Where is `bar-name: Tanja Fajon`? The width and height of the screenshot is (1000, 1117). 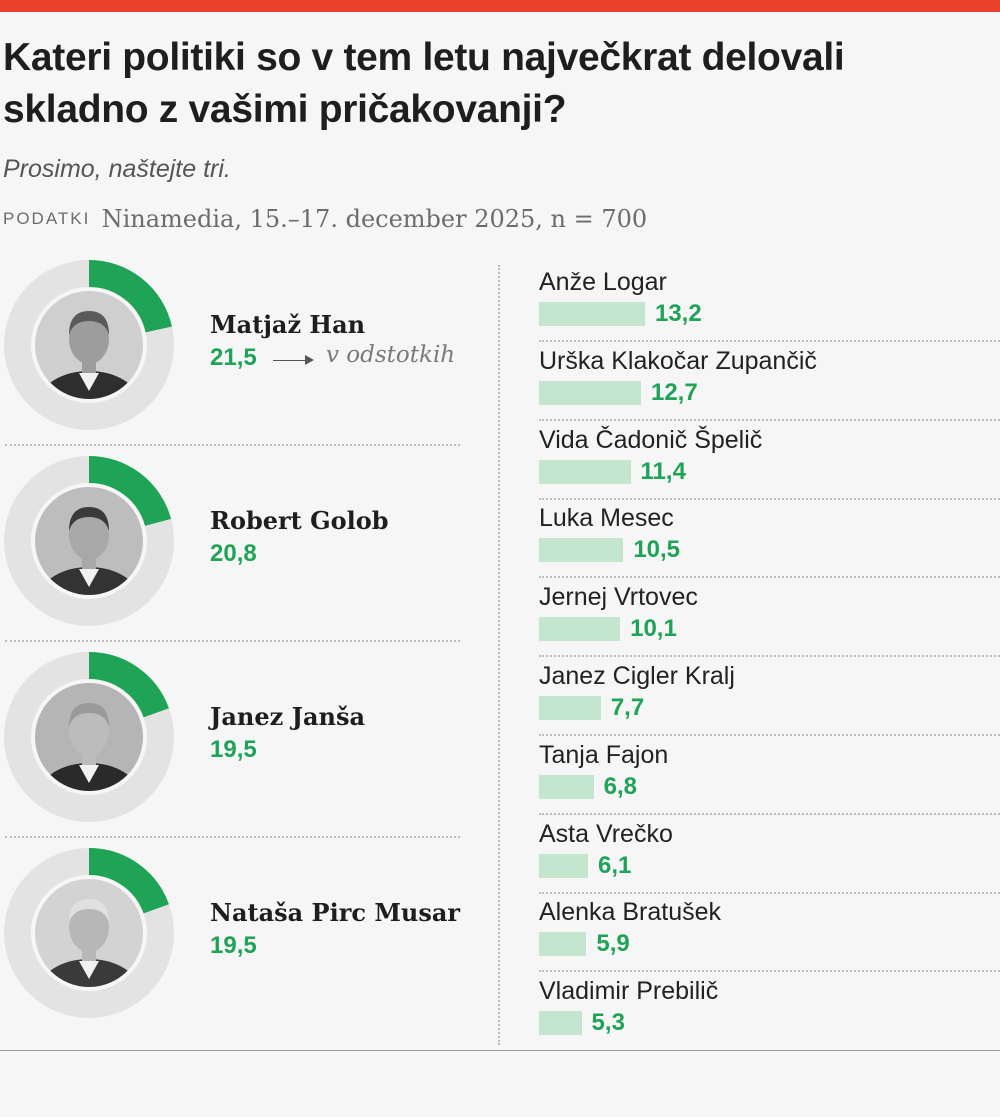
bar-name: Tanja Fajon is located at coordinates (604, 754).